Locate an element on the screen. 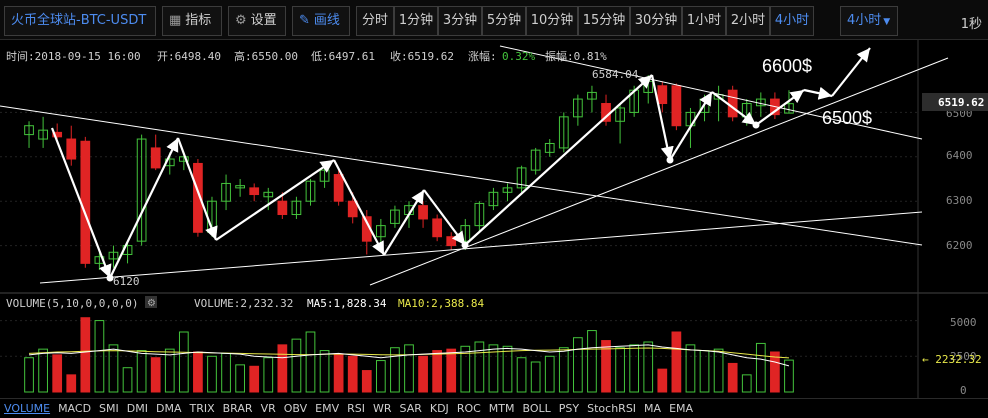 The height and width of the screenshot is (418, 988). price-axis: 6500 6400 6300 6200 is located at coordinates (959, 179).